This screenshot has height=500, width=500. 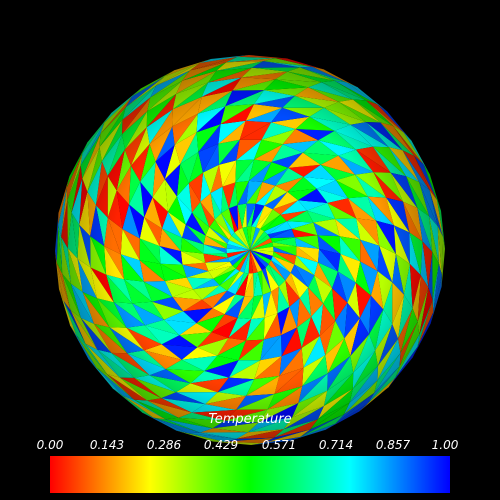 What do you see at coordinates (164, 445) in the screenshot?
I see `scalar-bar-label-2: 0.286` at bounding box center [164, 445].